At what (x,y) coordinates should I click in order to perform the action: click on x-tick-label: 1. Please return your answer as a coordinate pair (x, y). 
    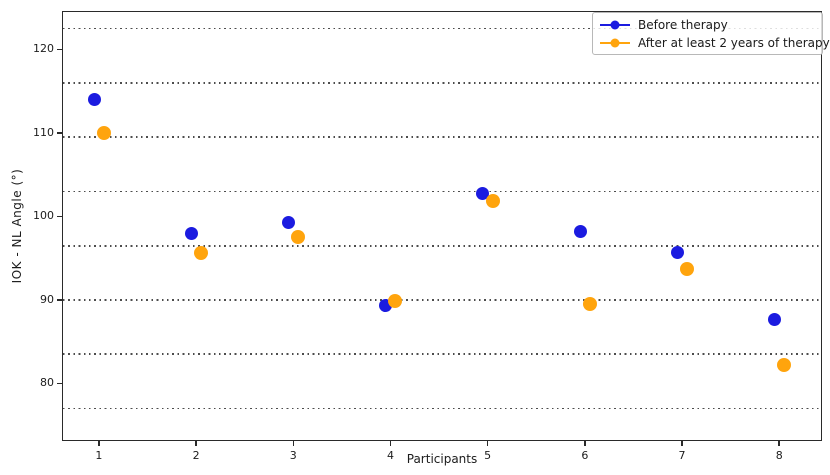
    Looking at the image, I should click on (99, 455).